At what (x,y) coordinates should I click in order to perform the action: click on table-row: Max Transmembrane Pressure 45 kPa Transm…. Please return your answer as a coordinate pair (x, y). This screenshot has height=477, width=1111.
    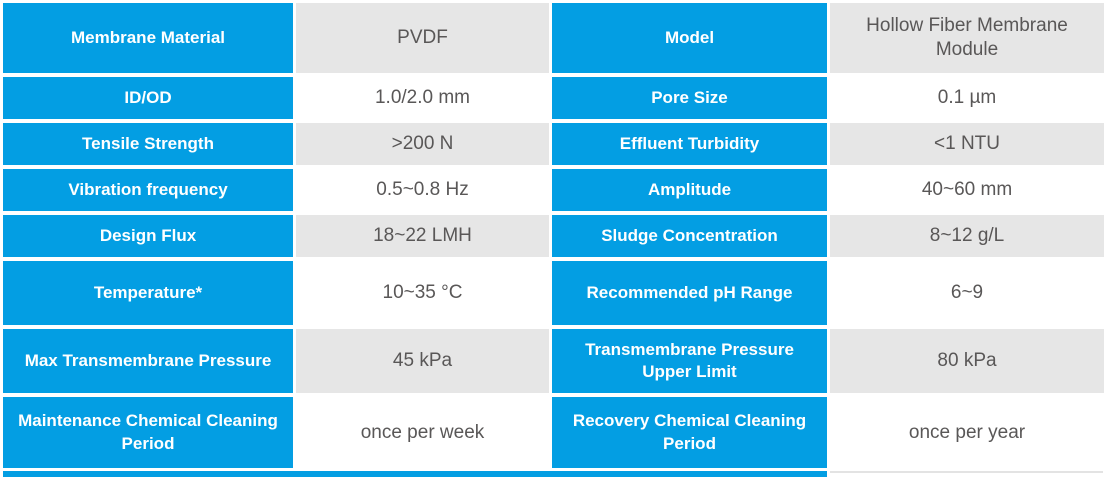
    Looking at the image, I should click on (553, 361).